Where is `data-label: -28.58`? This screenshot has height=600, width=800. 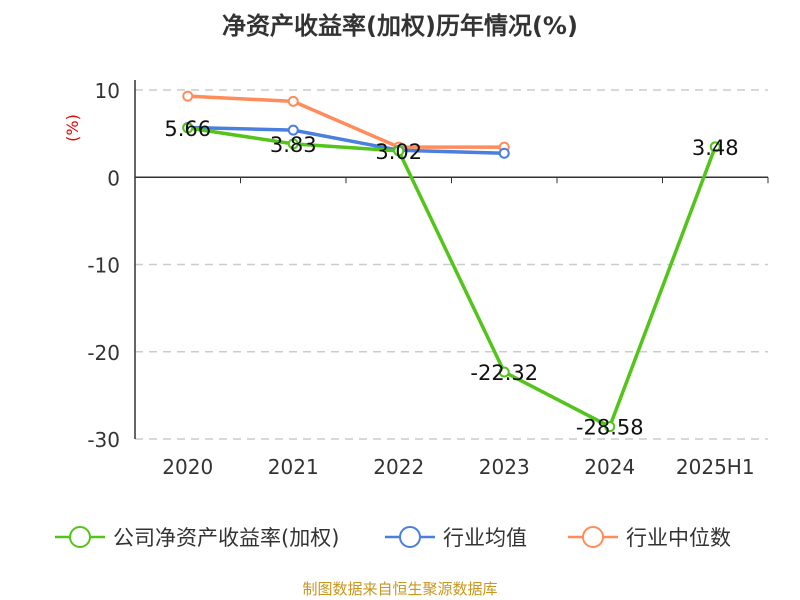
data-label: -28.58 is located at coordinates (610, 428).